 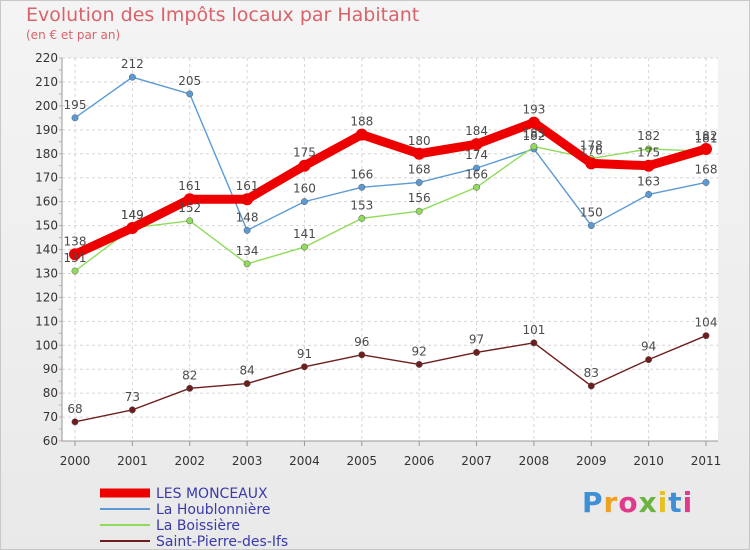 What do you see at coordinates (222, 542) in the screenshot?
I see `legend-label-3: Saint-Pierre-des-Ifs` at bounding box center [222, 542].